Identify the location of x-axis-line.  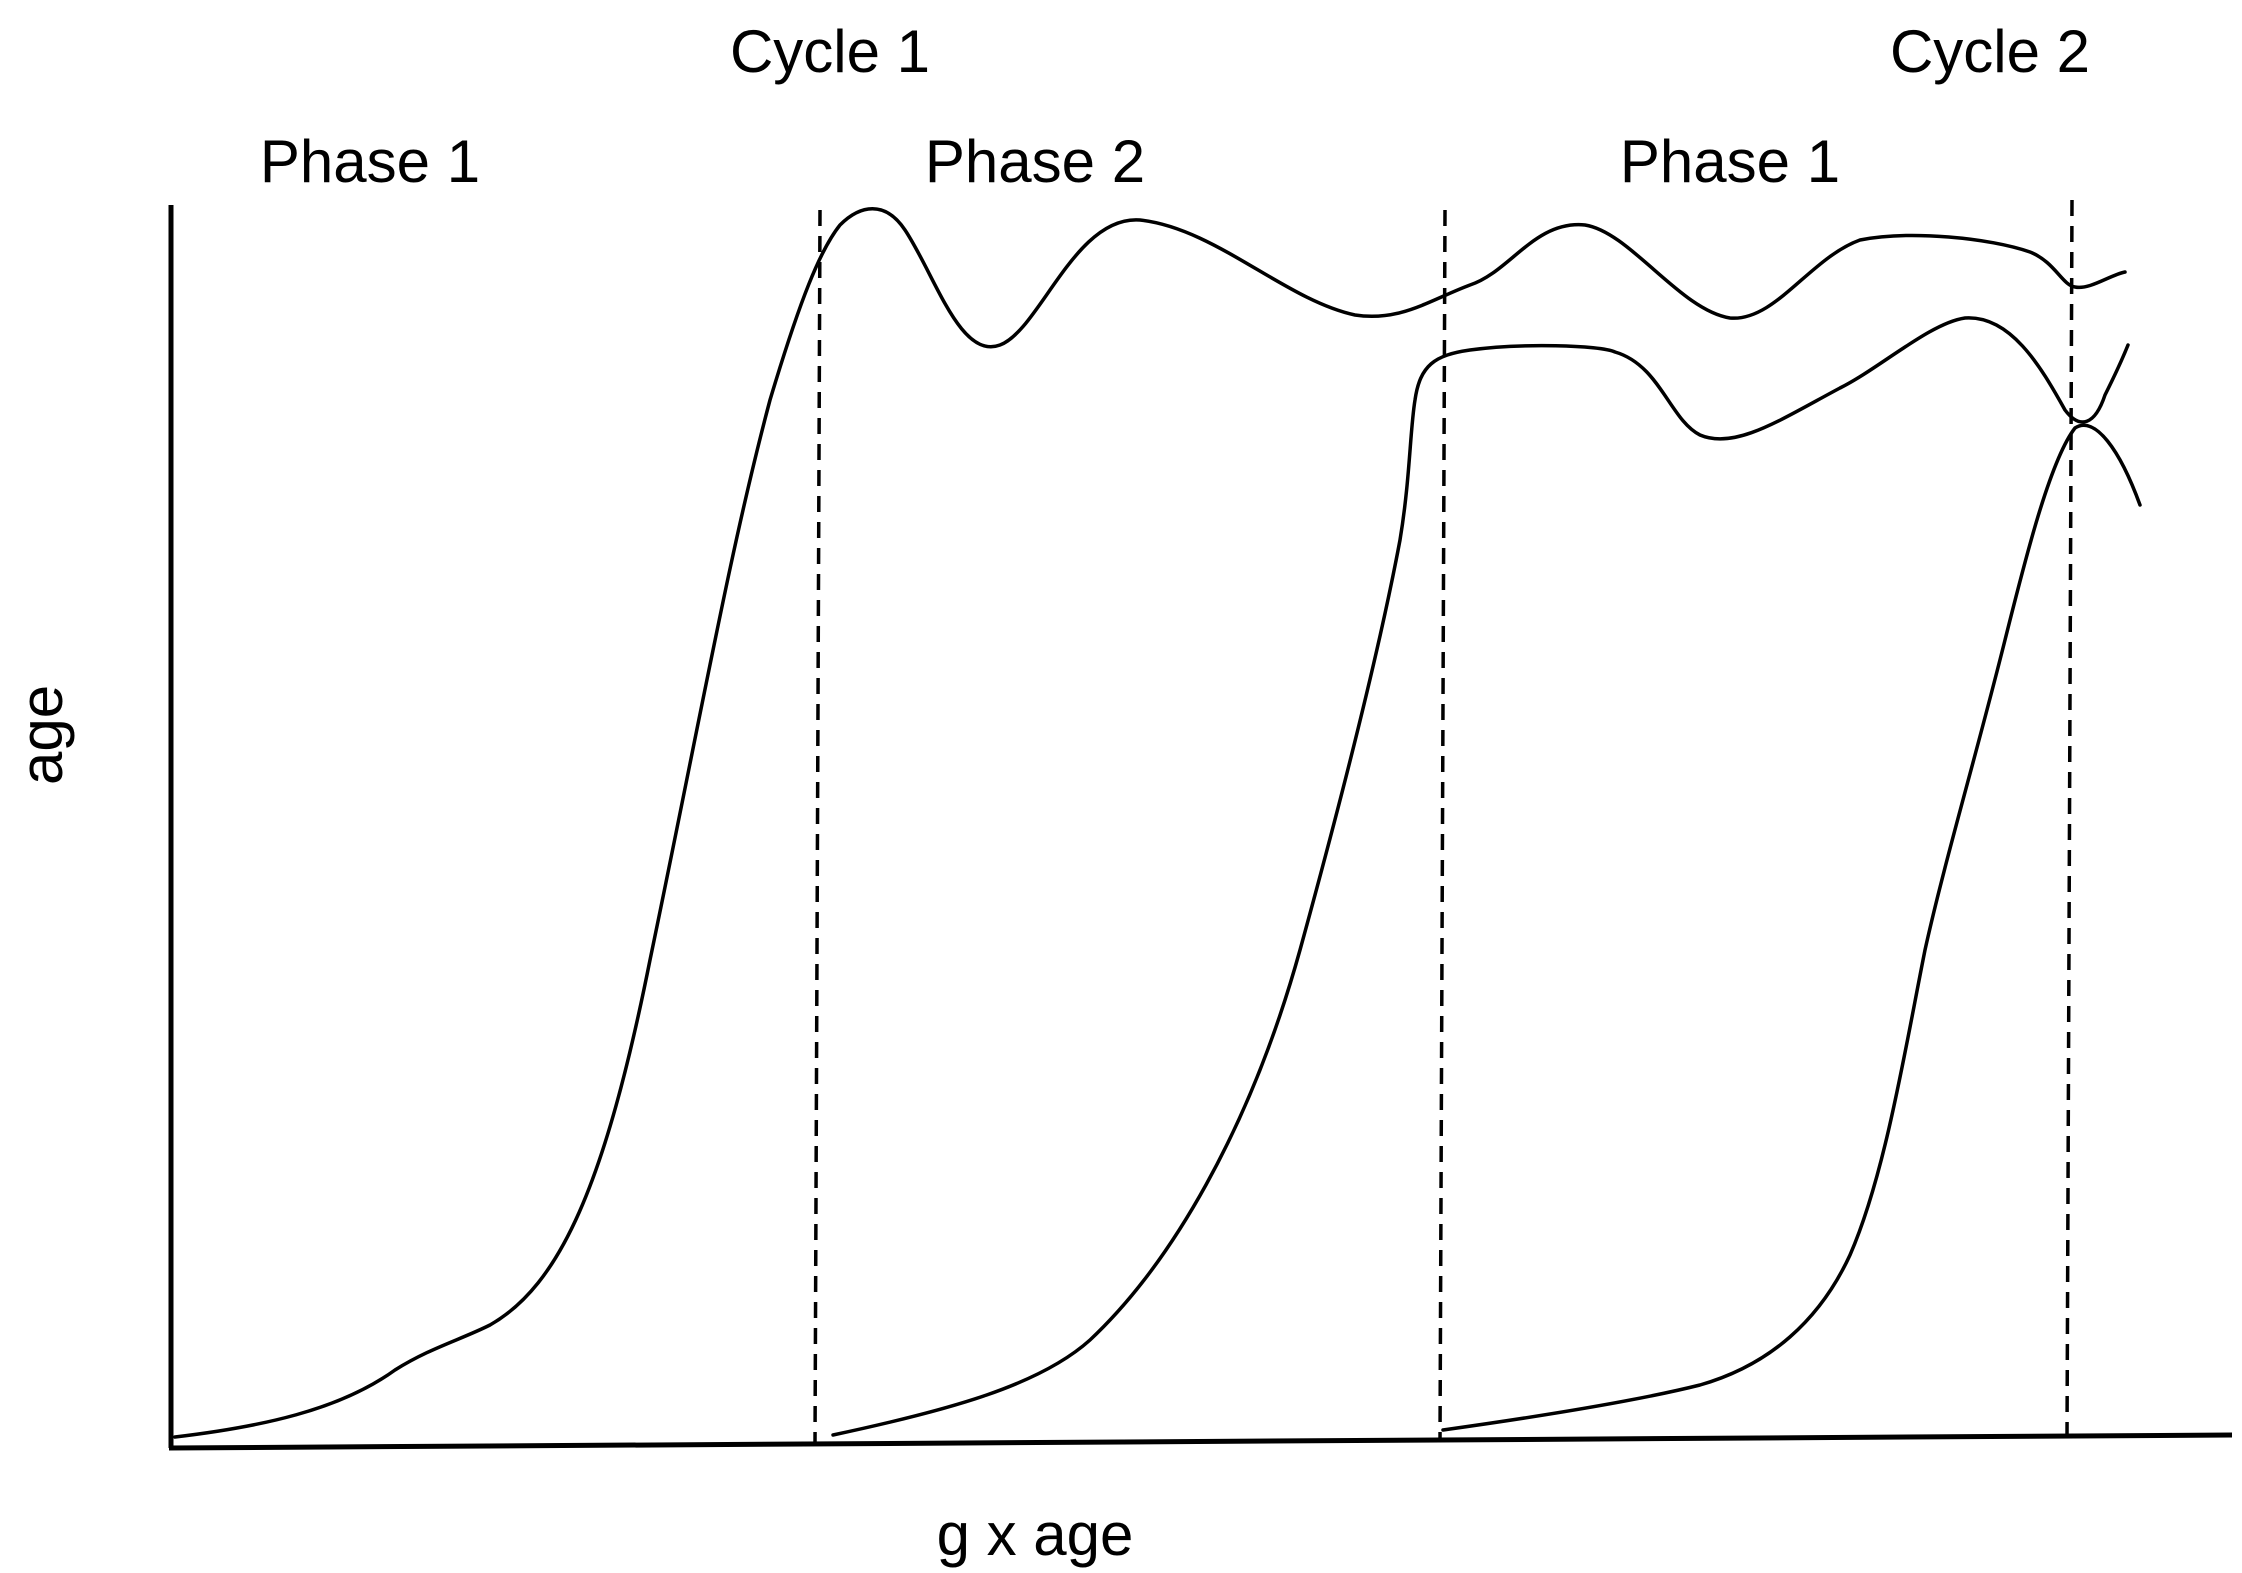
(1200, 1441).